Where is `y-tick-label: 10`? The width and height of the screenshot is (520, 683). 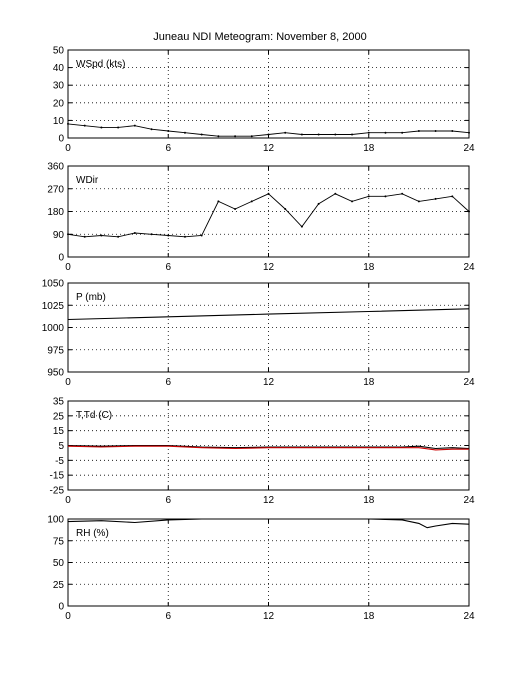
y-tick-label: 10 is located at coordinates (59, 121).